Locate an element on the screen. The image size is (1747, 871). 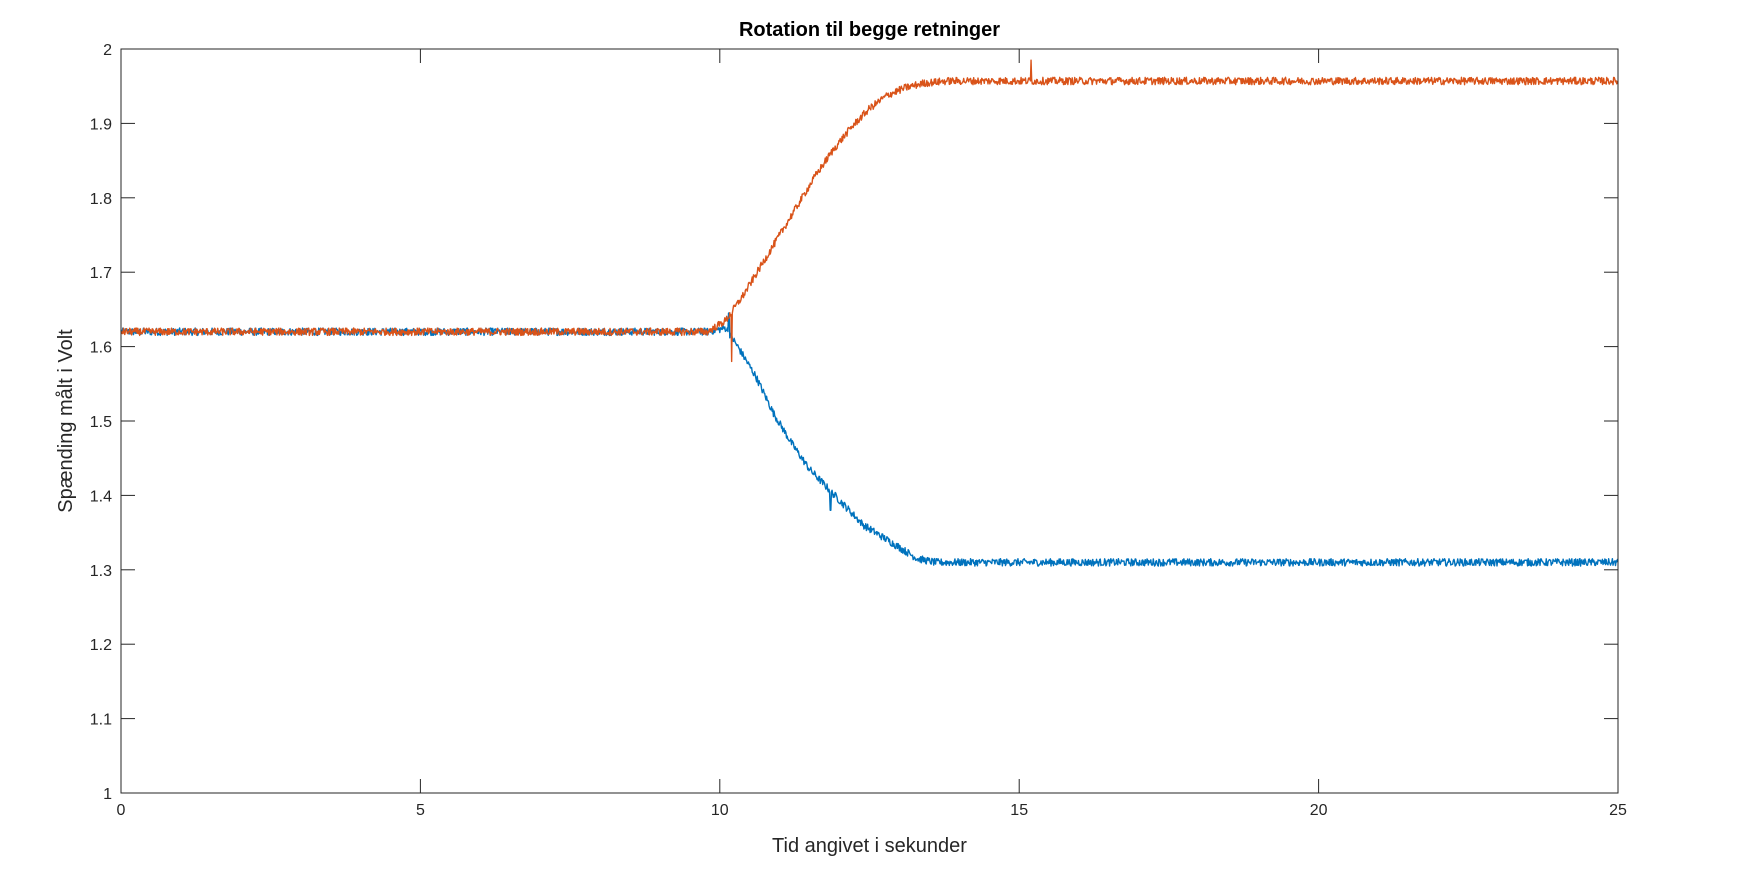
y-tick-label: 1.8 is located at coordinates (101, 199).